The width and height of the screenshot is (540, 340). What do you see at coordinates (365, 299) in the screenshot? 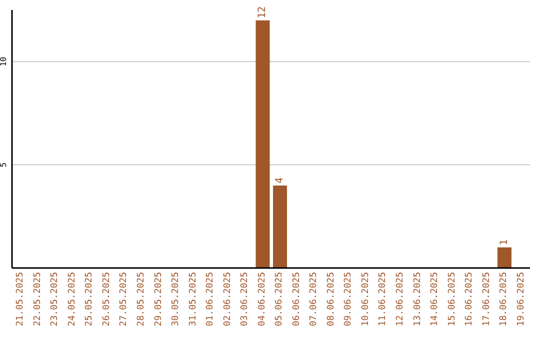
I see `x-tick-label: 10.06.2025` at bounding box center [365, 299].